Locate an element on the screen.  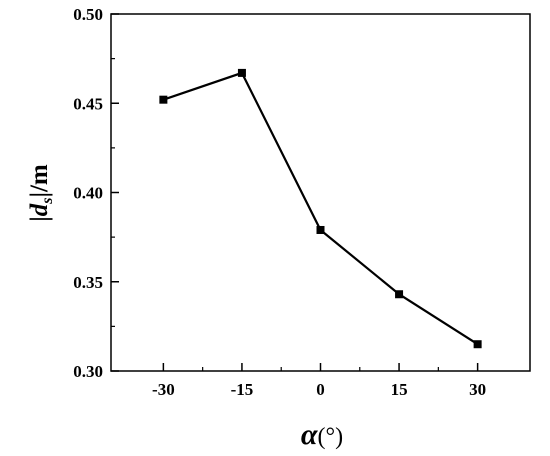
y-axis-sub: s is located at coordinates (47, 201).